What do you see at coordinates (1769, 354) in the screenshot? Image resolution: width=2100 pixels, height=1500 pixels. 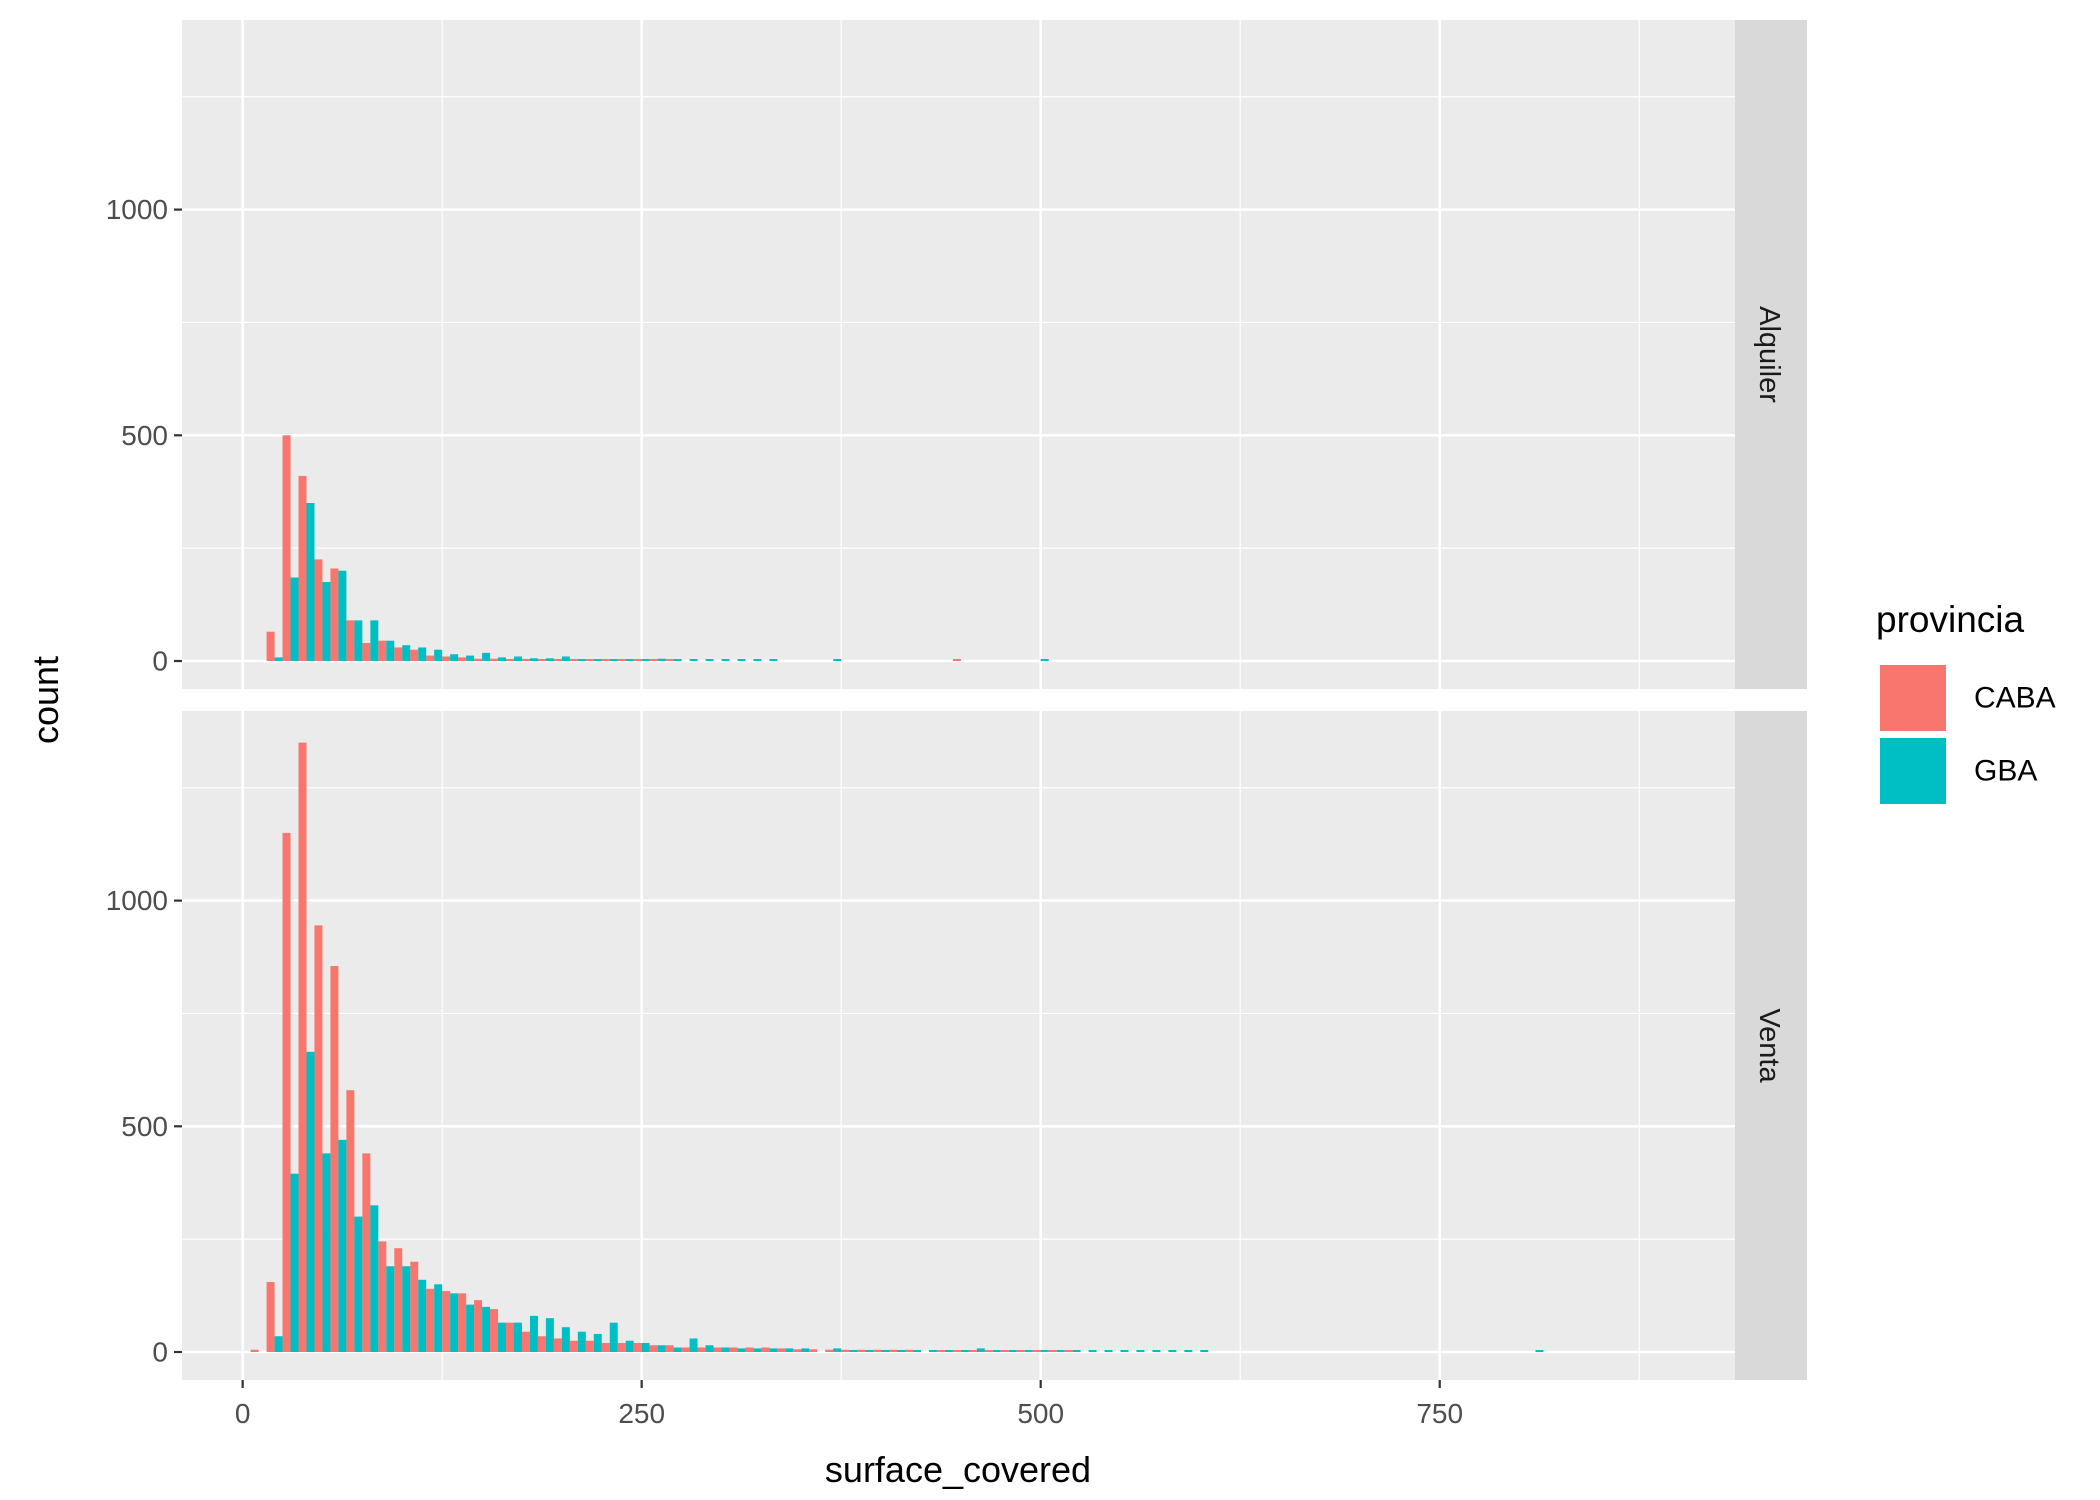 I see `facet-strip-label-alquiler: Alquiler` at bounding box center [1769, 354].